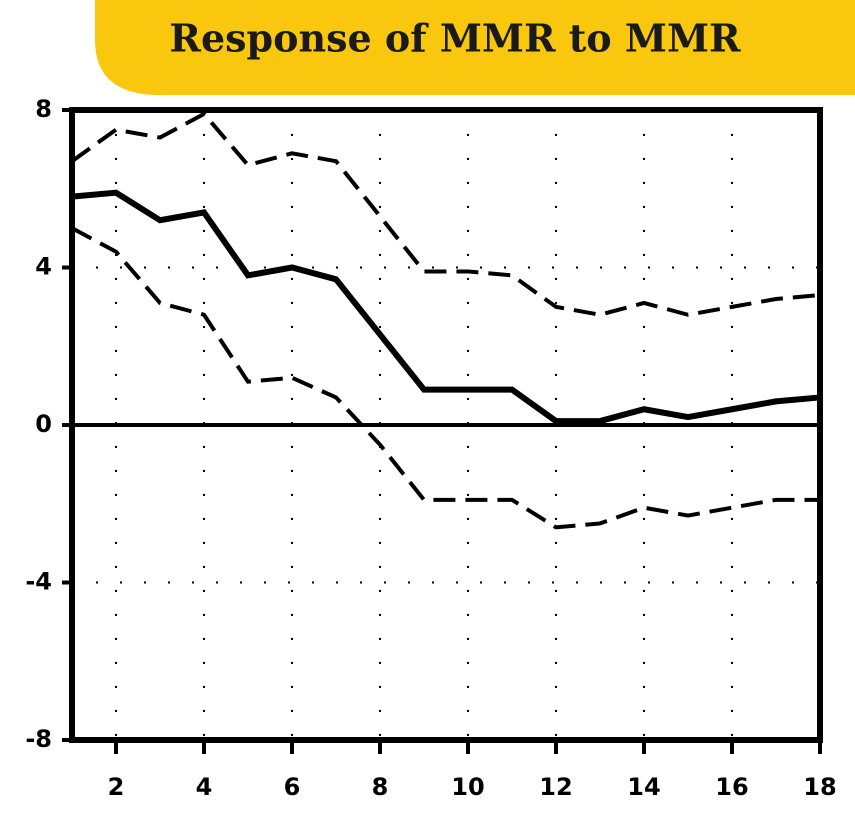 Image resolution: width=855 pixels, height=813 pixels. Describe the element at coordinates (38, 739) in the screenshot. I see `y-tick-label: -8` at that location.